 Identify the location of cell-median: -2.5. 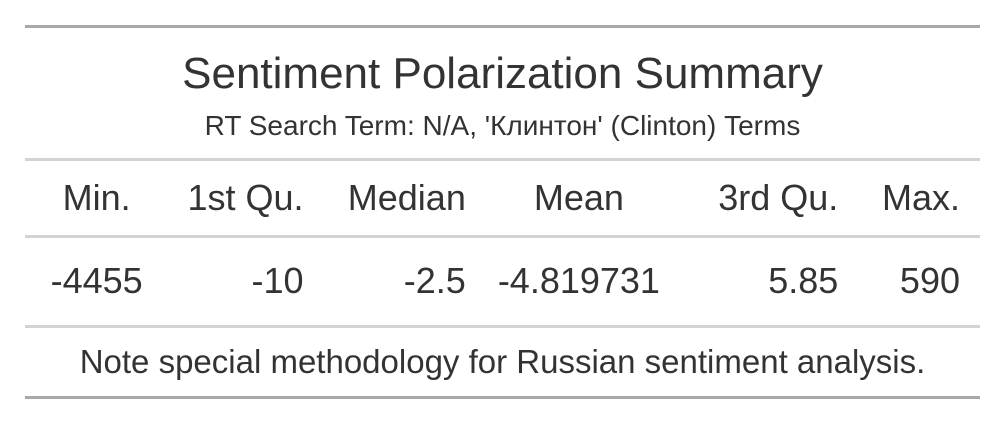
(392, 282).